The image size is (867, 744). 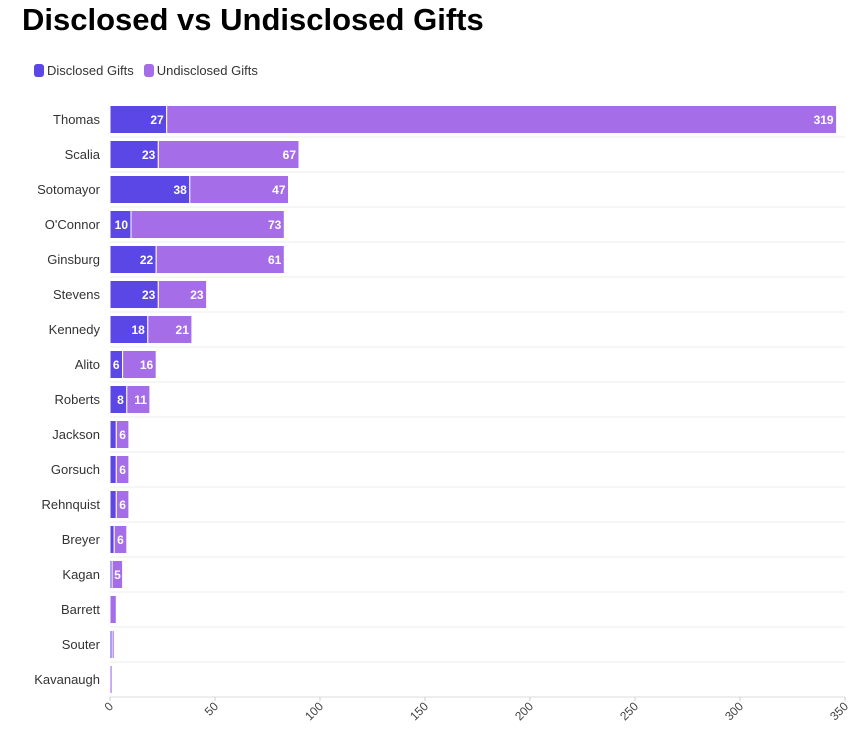 What do you see at coordinates (76, 294) in the screenshot?
I see `category-label: Stevens` at bounding box center [76, 294].